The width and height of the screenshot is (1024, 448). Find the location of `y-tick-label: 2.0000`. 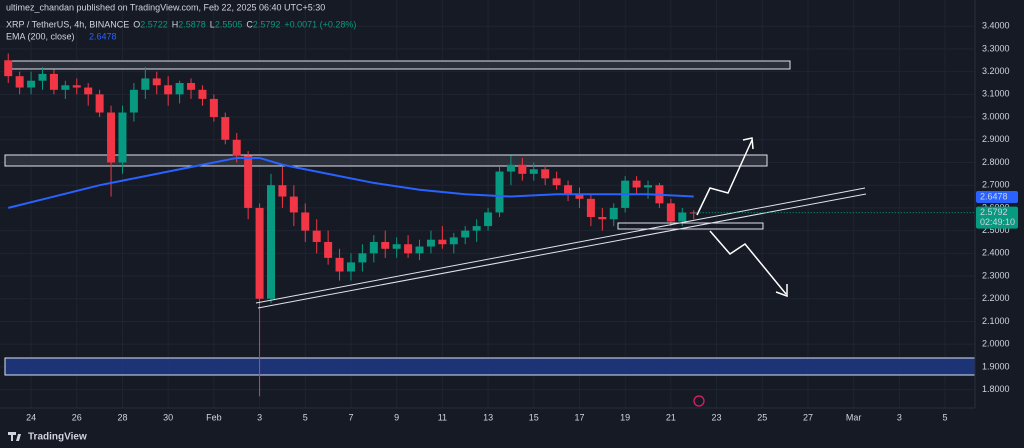

y-tick-label: 2.0000 is located at coordinates (996, 344).